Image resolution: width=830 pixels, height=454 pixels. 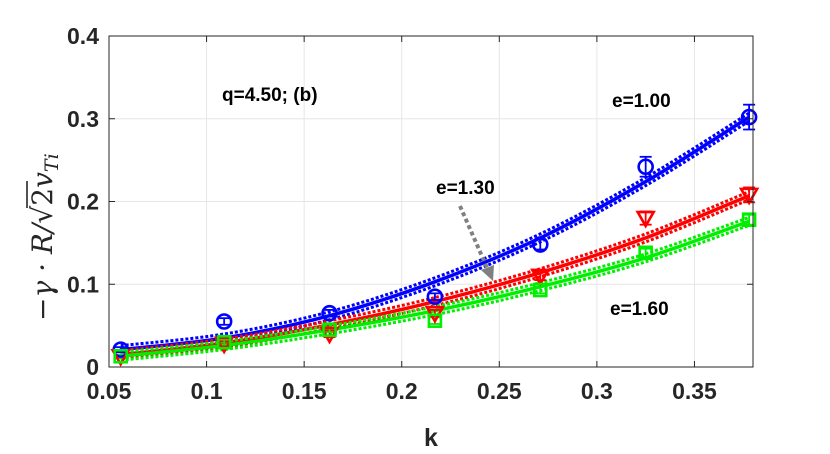 What do you see at coordinates (694, 391) in the screenshot?
I see `x-tick-label: 0.35` at bounding box center [694, 391].